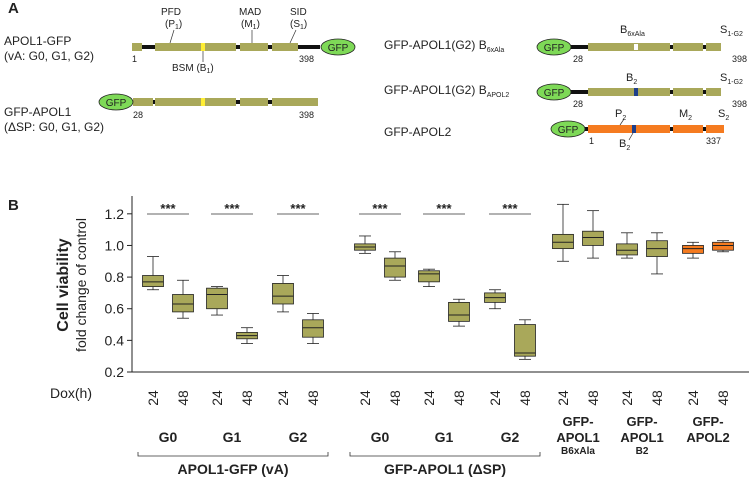 The width and height of the screenshot is (753, 479). I want to click on construct-bapol2: GFP-APOL1(G2) BAPOL2 GFP 28 398 B2 S1-G2, so click(565, 90).